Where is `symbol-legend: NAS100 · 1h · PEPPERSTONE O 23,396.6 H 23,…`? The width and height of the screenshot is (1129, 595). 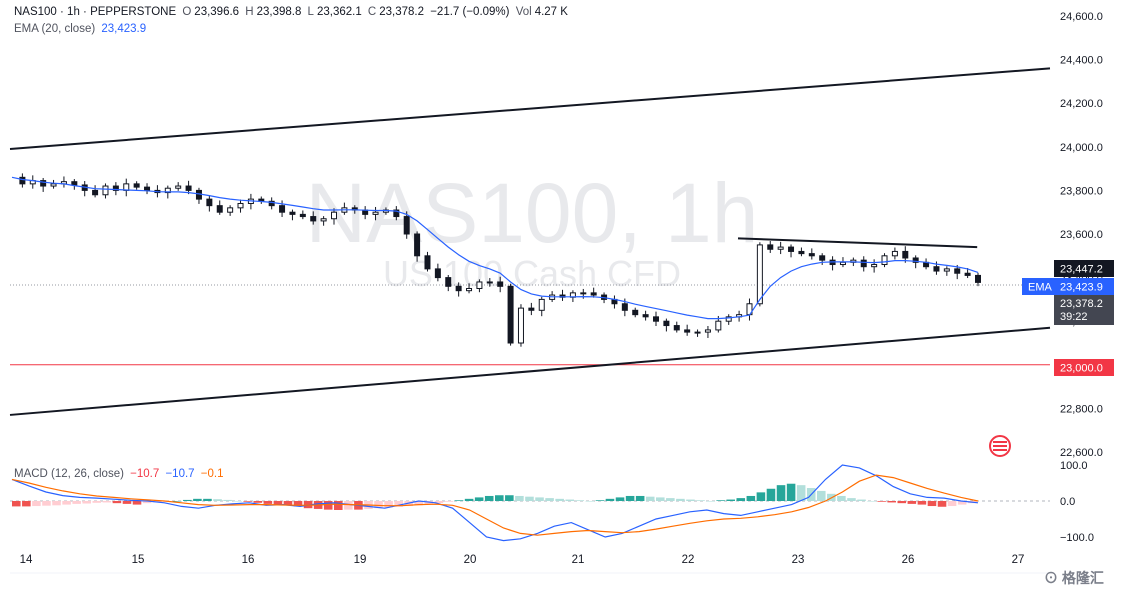
symbol-legend: NAS100 · 1h · PEPPERSTONE O 23,396.6 H 23,… is located at coordinates (292, 12).